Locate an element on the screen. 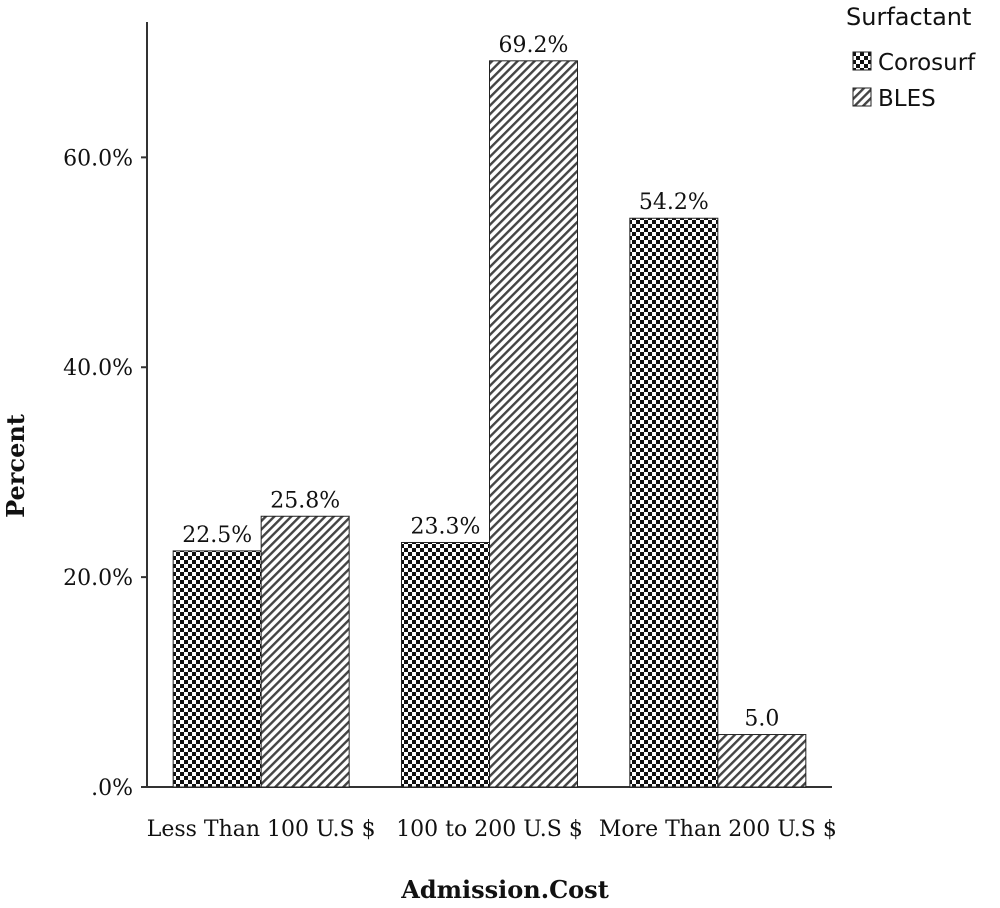 The width and height of the screenshot is (1000, 908). legend-label-bles: BLES is located at coordinates (907, 99).